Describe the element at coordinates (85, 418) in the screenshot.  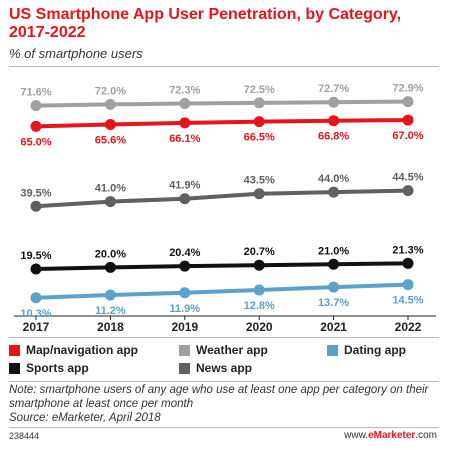
I see `source-text: Source: eMarketer, April 2018` at that location.